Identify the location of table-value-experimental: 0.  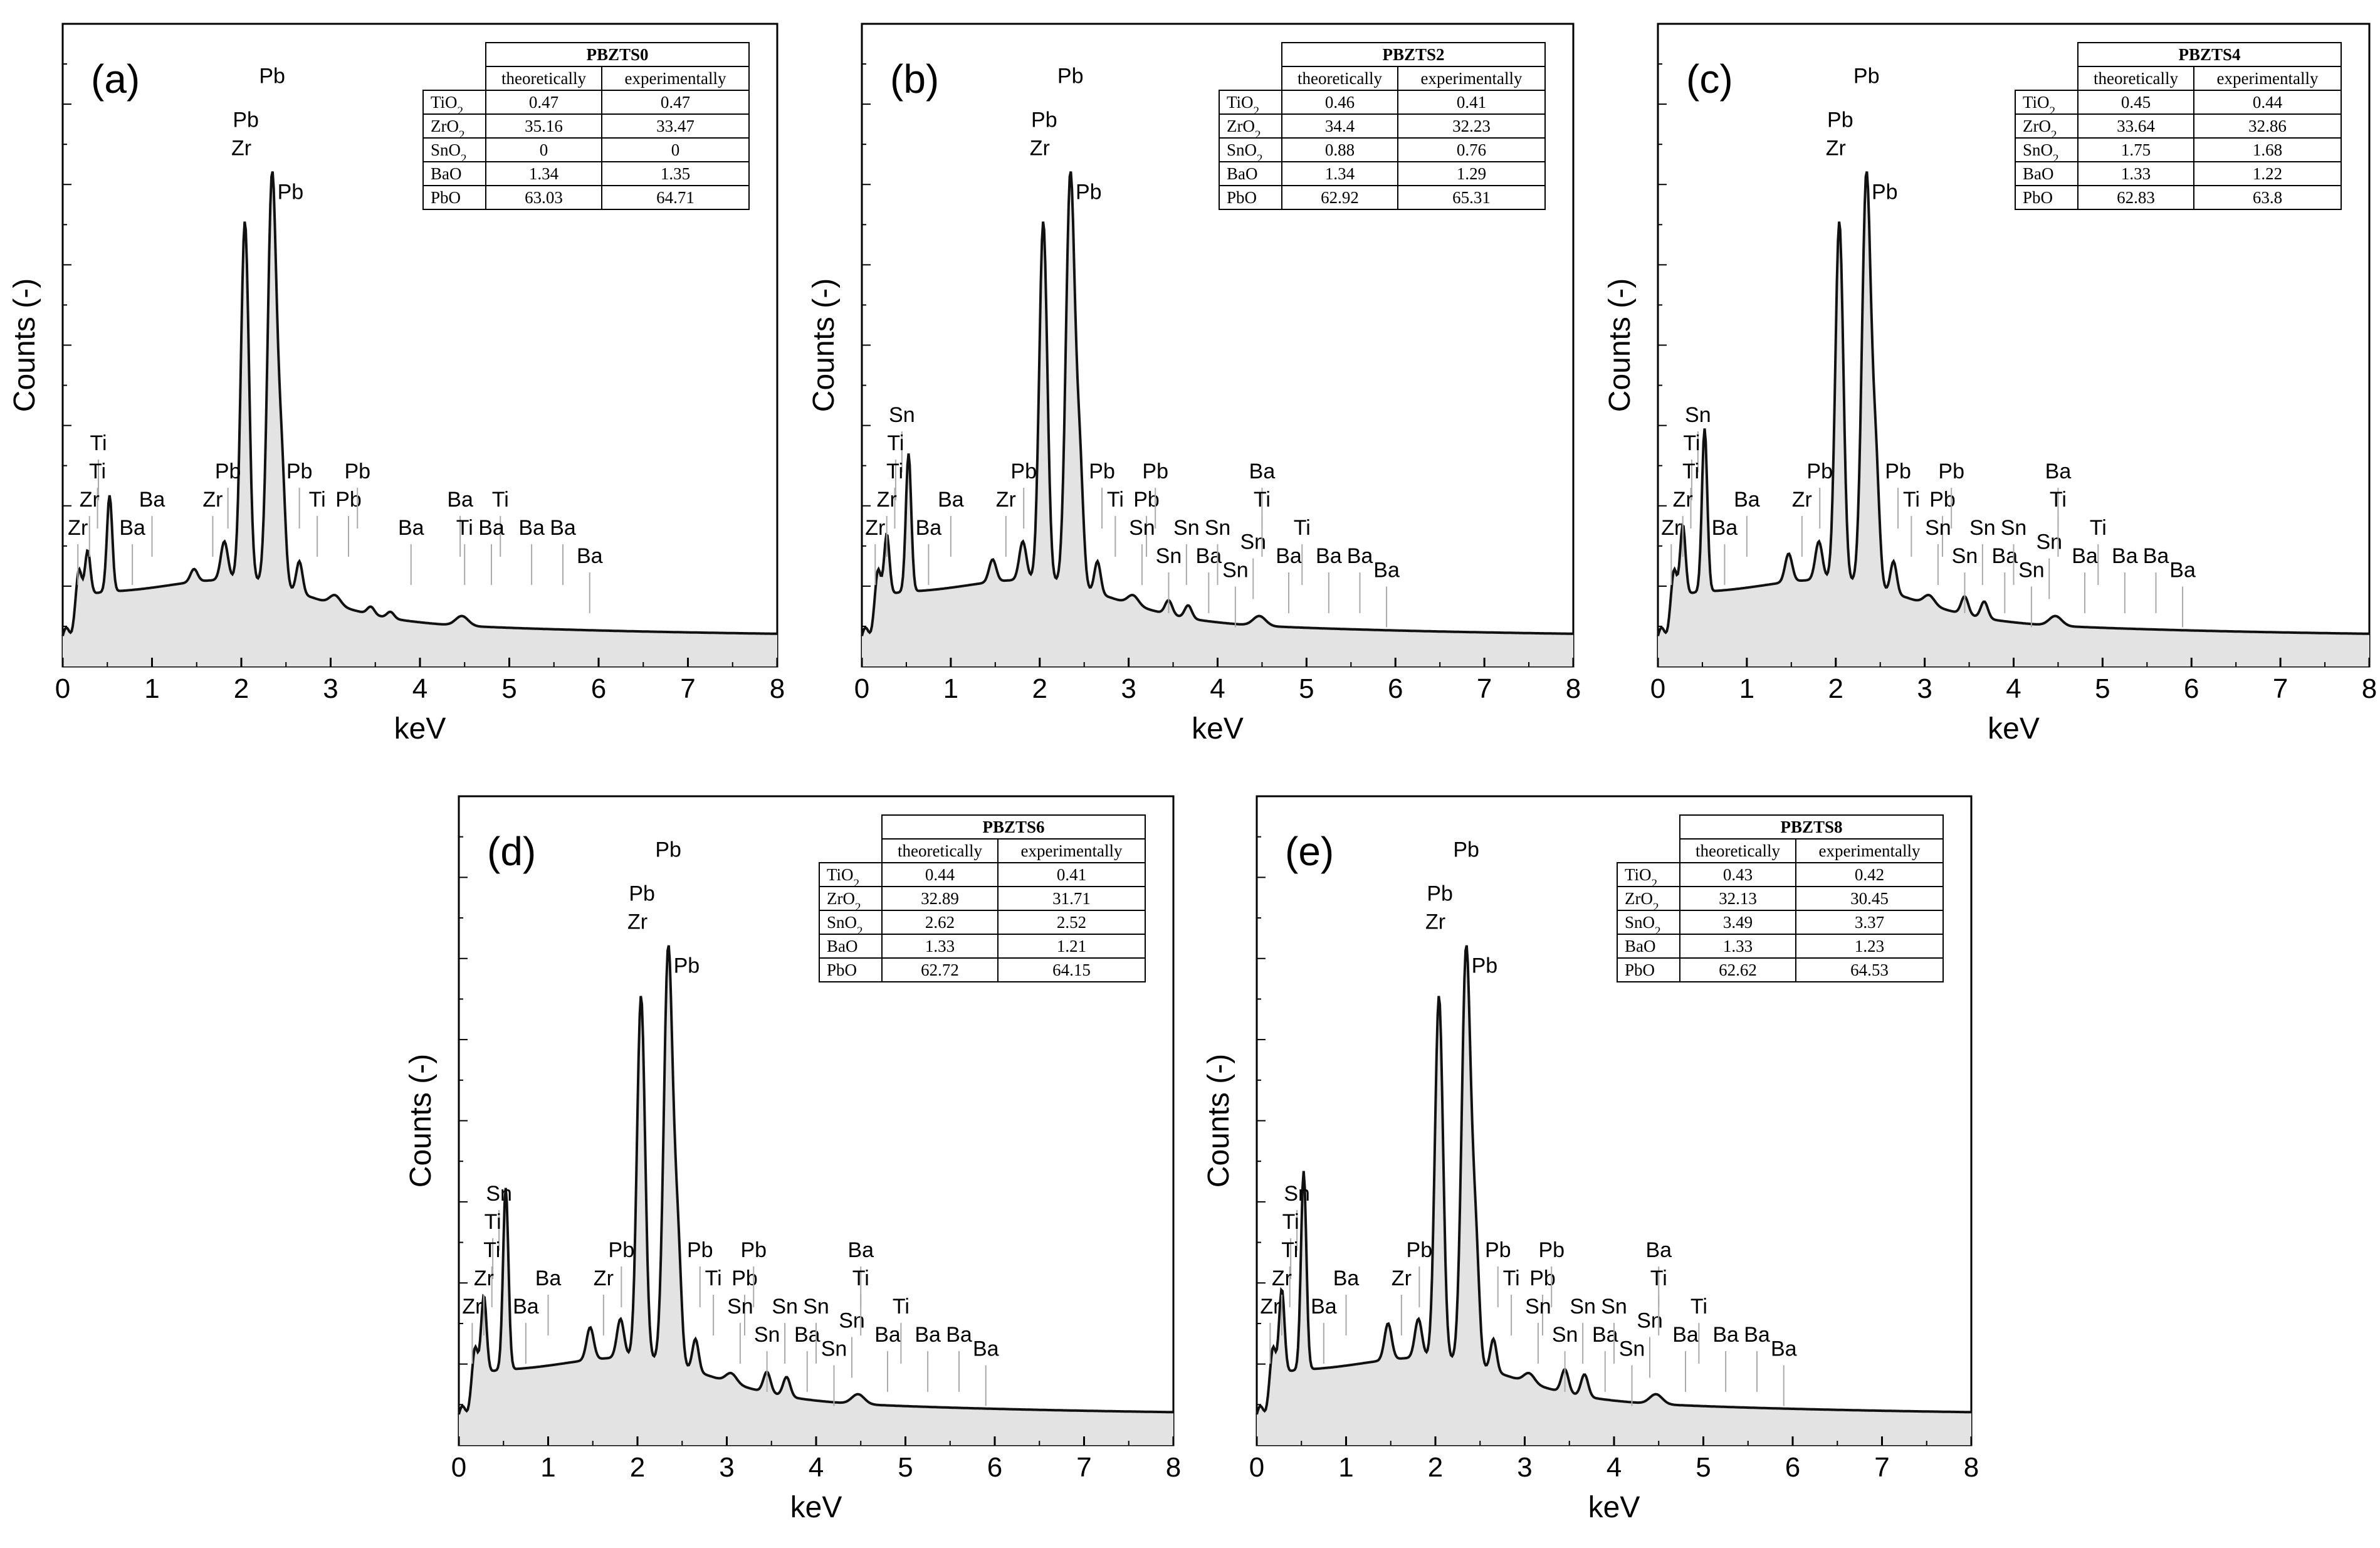
(676, 149).